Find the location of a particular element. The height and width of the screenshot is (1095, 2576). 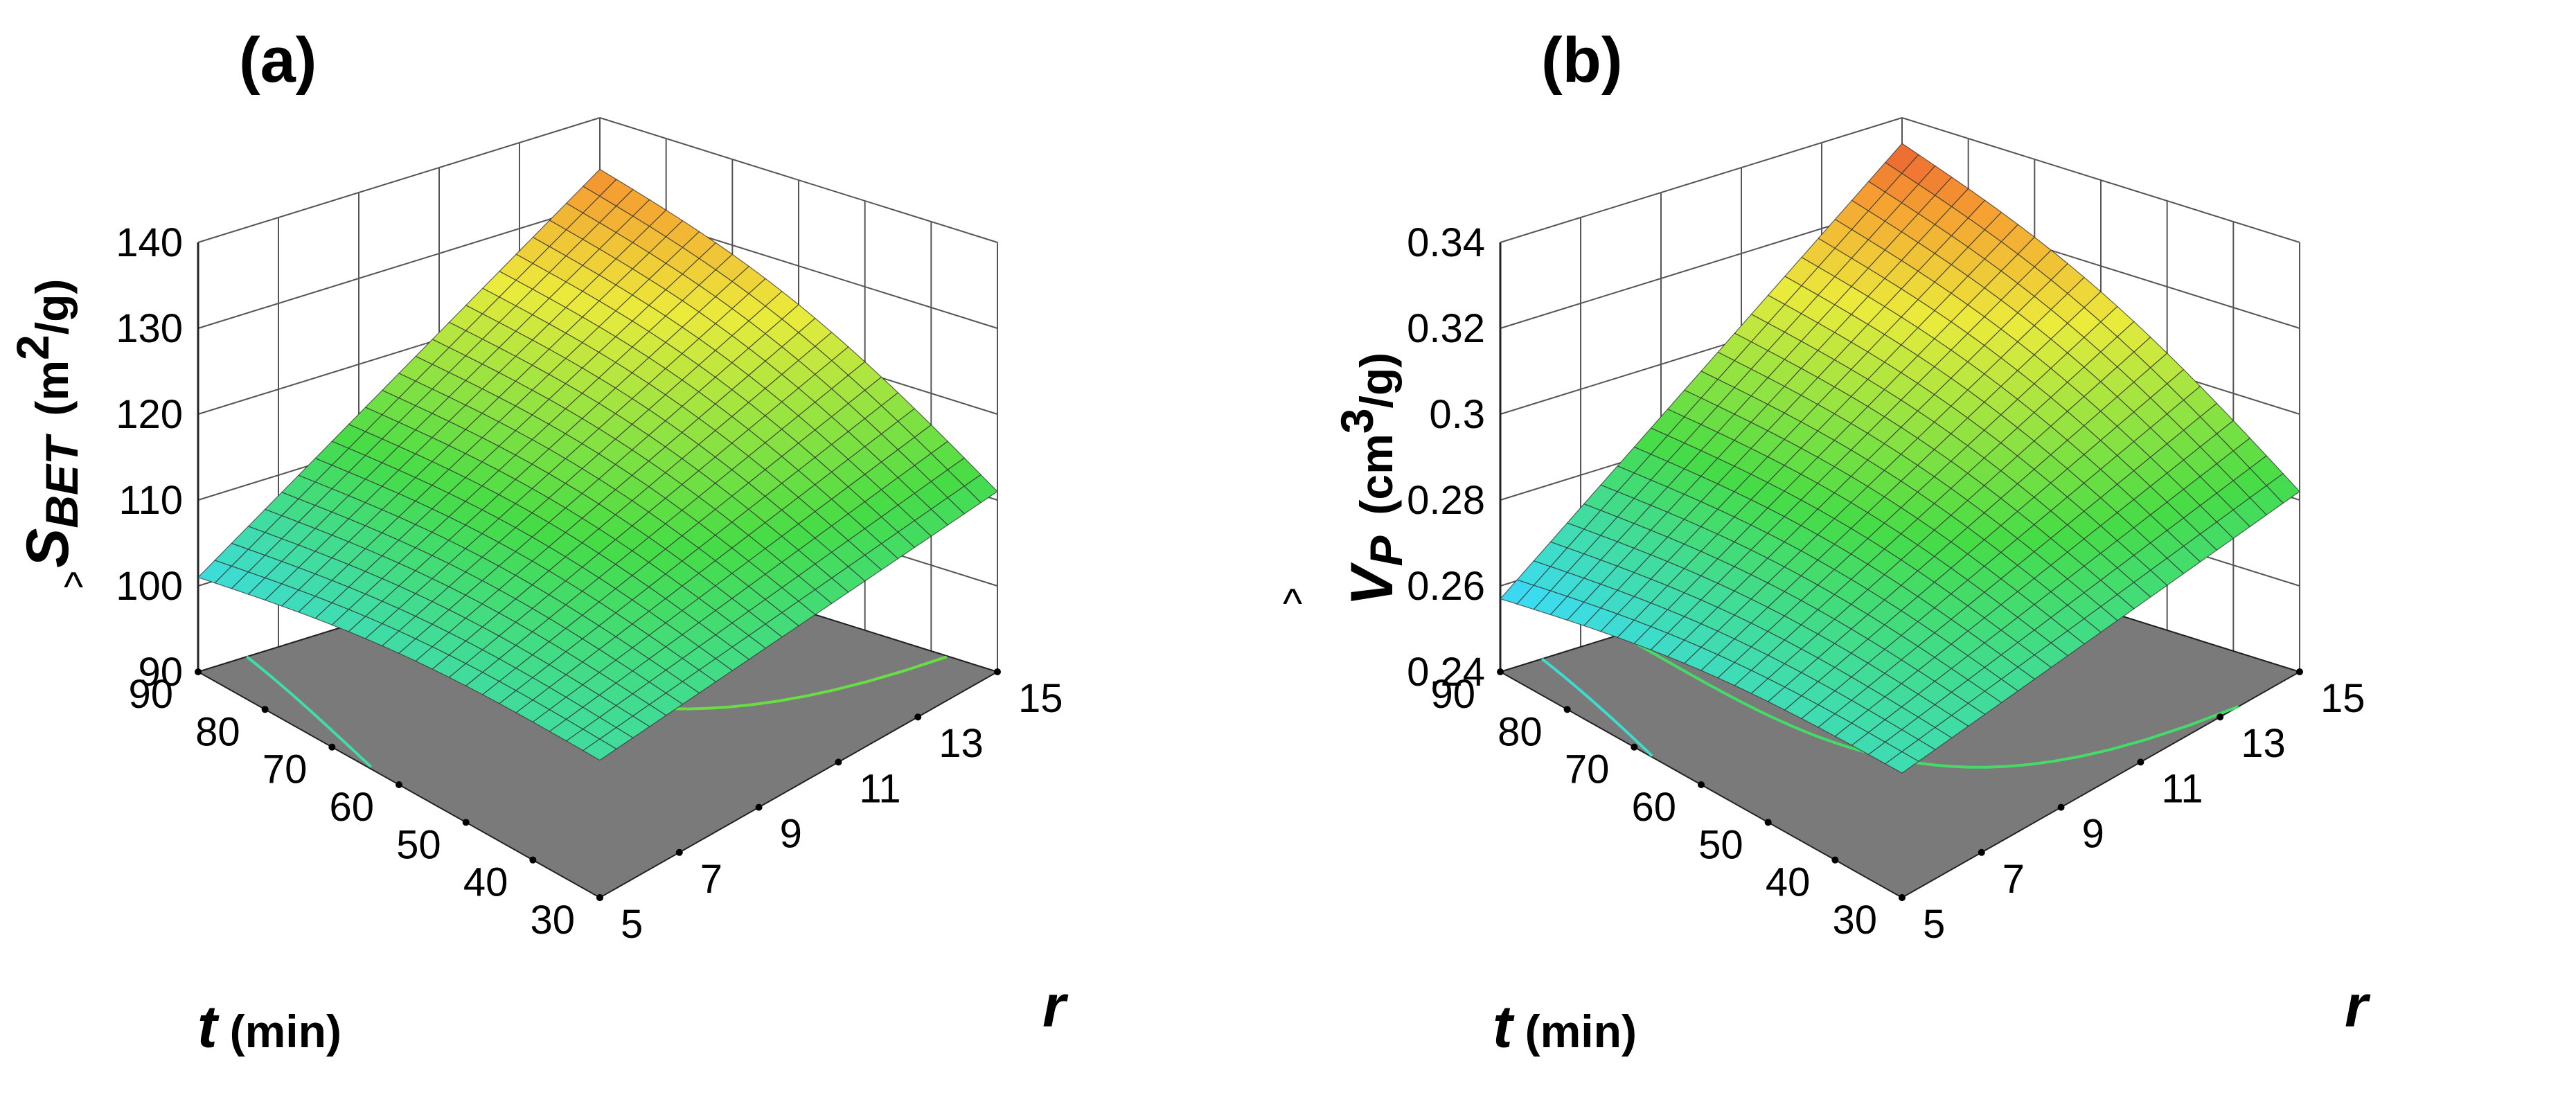

panel-b-z-unit-sup: 3 is located at coordinates (1357, 422).